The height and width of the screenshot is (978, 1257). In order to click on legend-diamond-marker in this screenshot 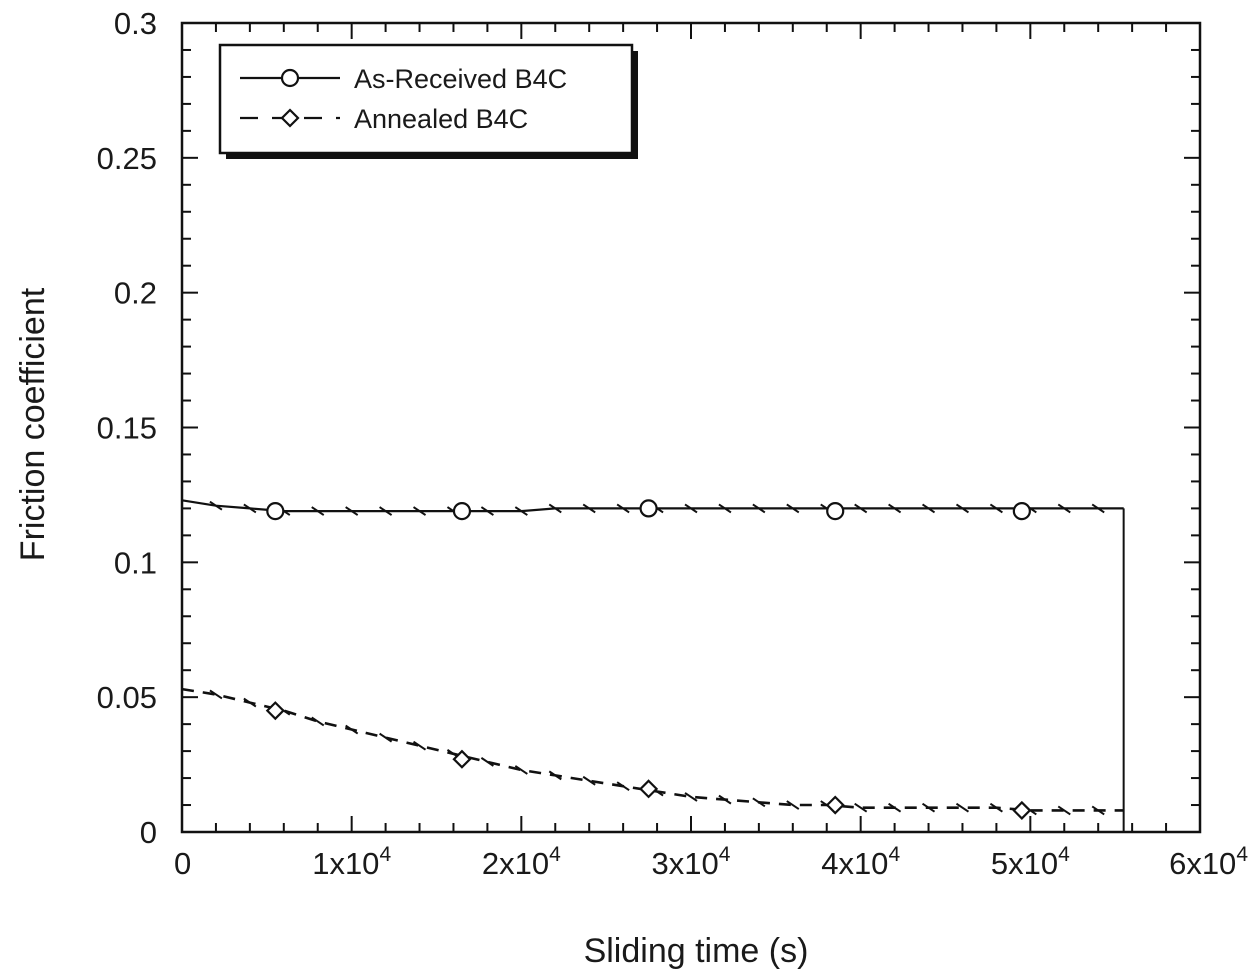, I will do `click(290, 118)`.